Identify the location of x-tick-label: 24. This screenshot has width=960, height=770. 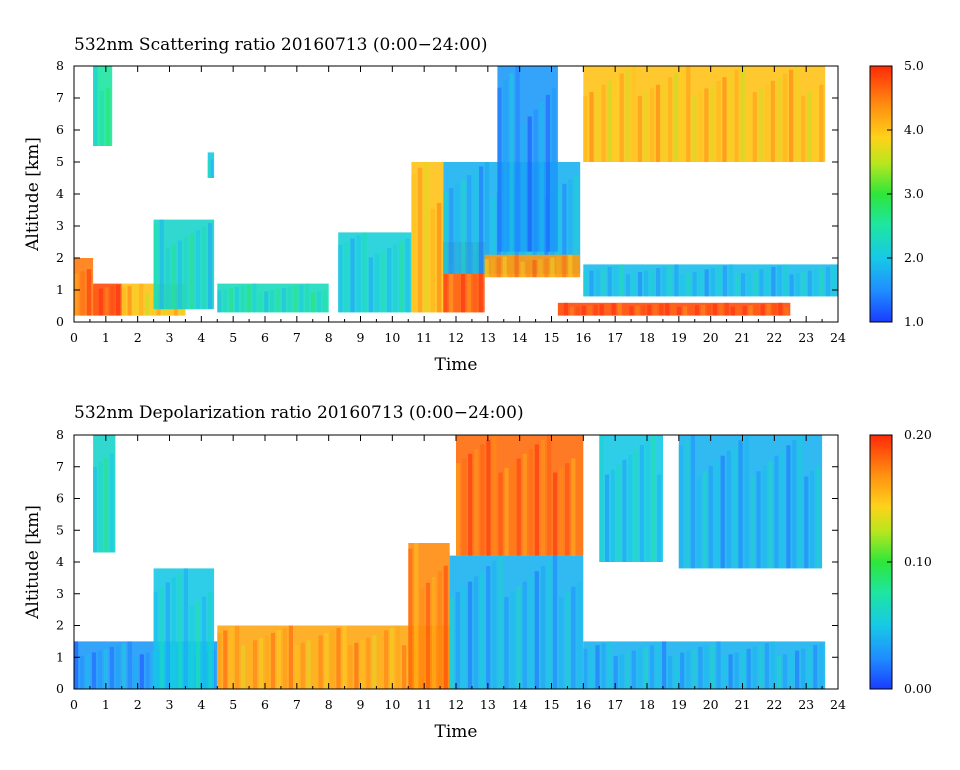
(838, 704).